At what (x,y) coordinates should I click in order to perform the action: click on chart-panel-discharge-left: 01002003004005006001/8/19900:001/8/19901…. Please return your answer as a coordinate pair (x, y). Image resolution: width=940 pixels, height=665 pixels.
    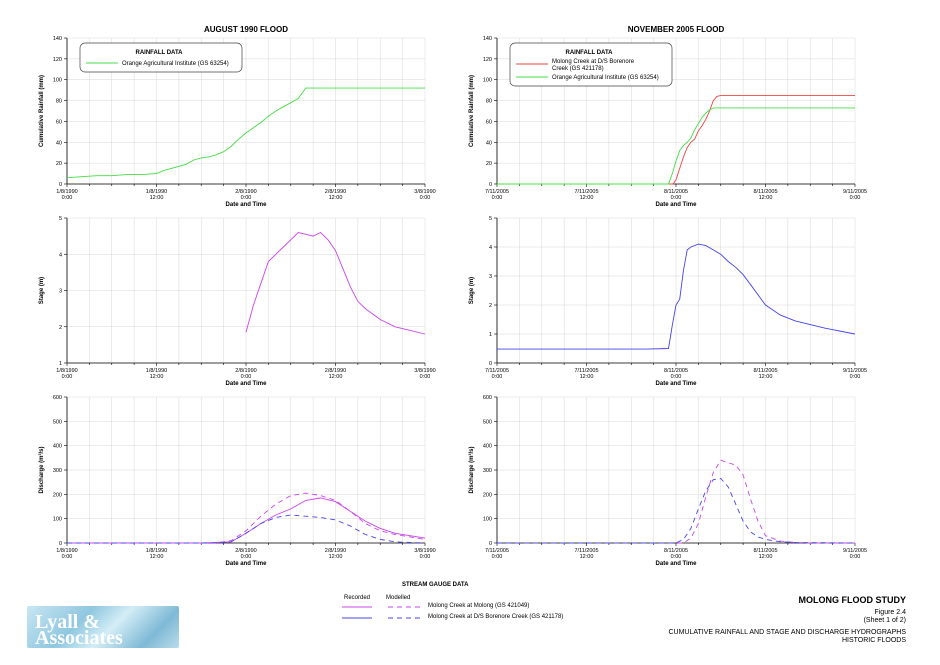
    Looking at the image, I should click on (237, 481).